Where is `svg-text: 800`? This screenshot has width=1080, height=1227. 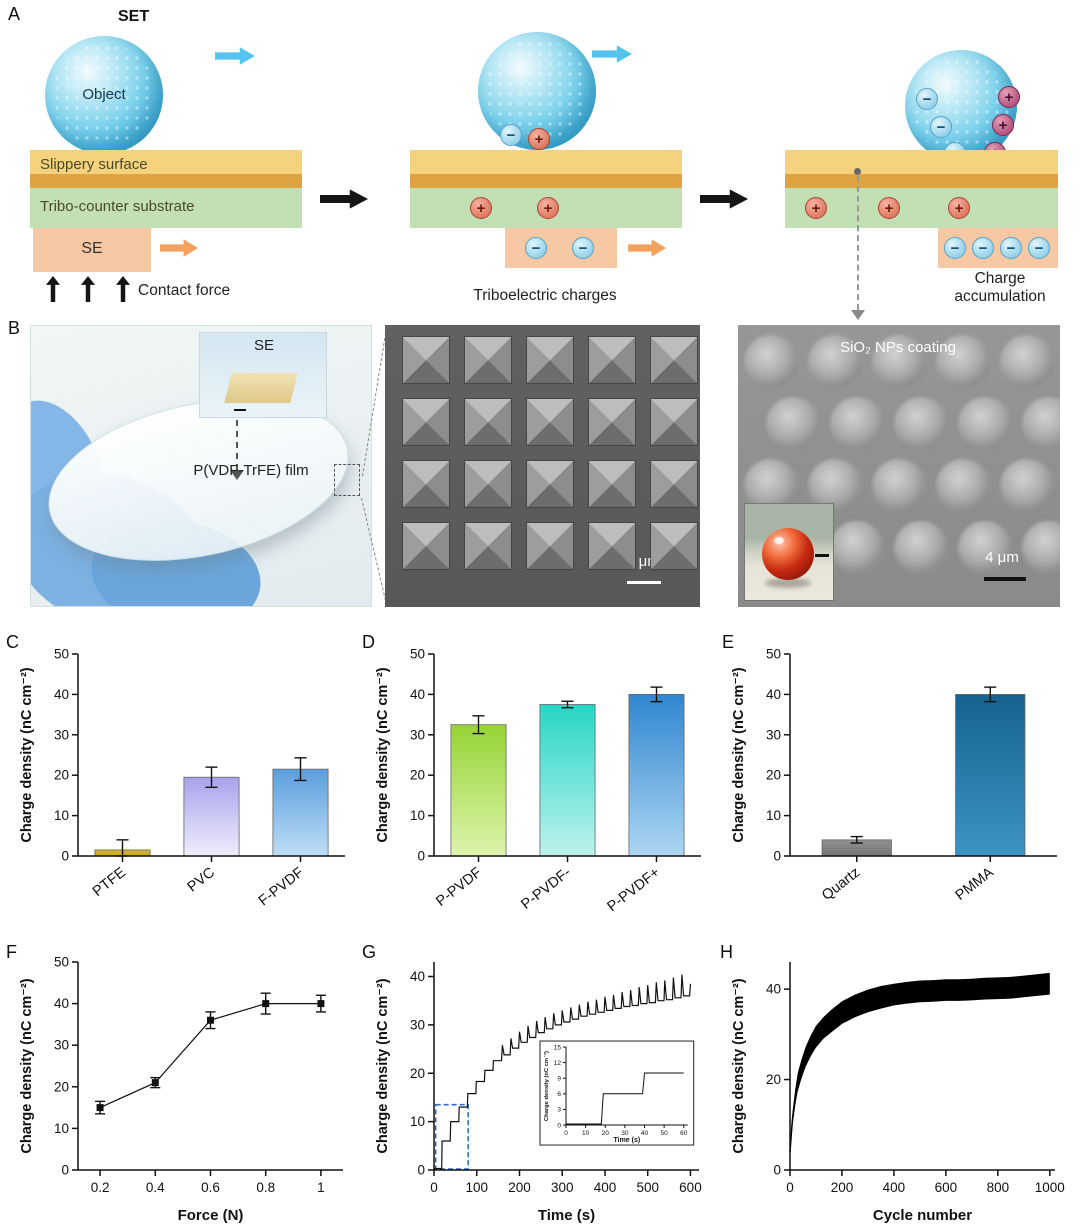
svg-text: 800 is located at coordinates (998, 1187).